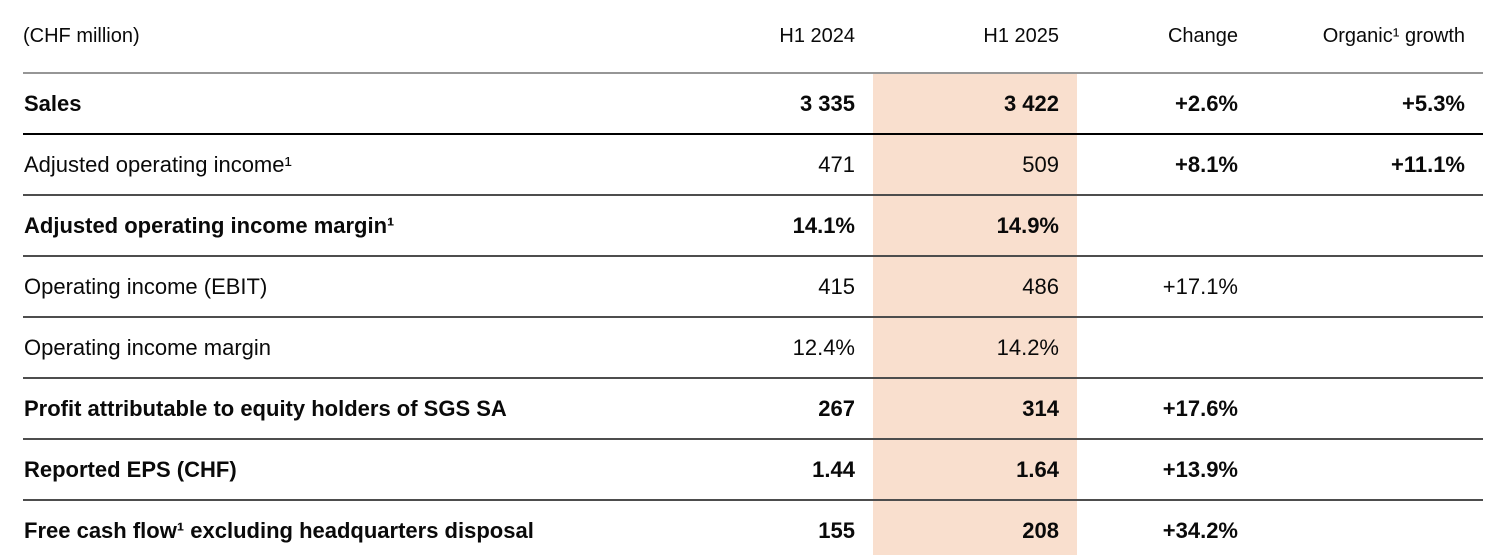  I want to click on cell-h1-2024: 415, so click(773, 287).